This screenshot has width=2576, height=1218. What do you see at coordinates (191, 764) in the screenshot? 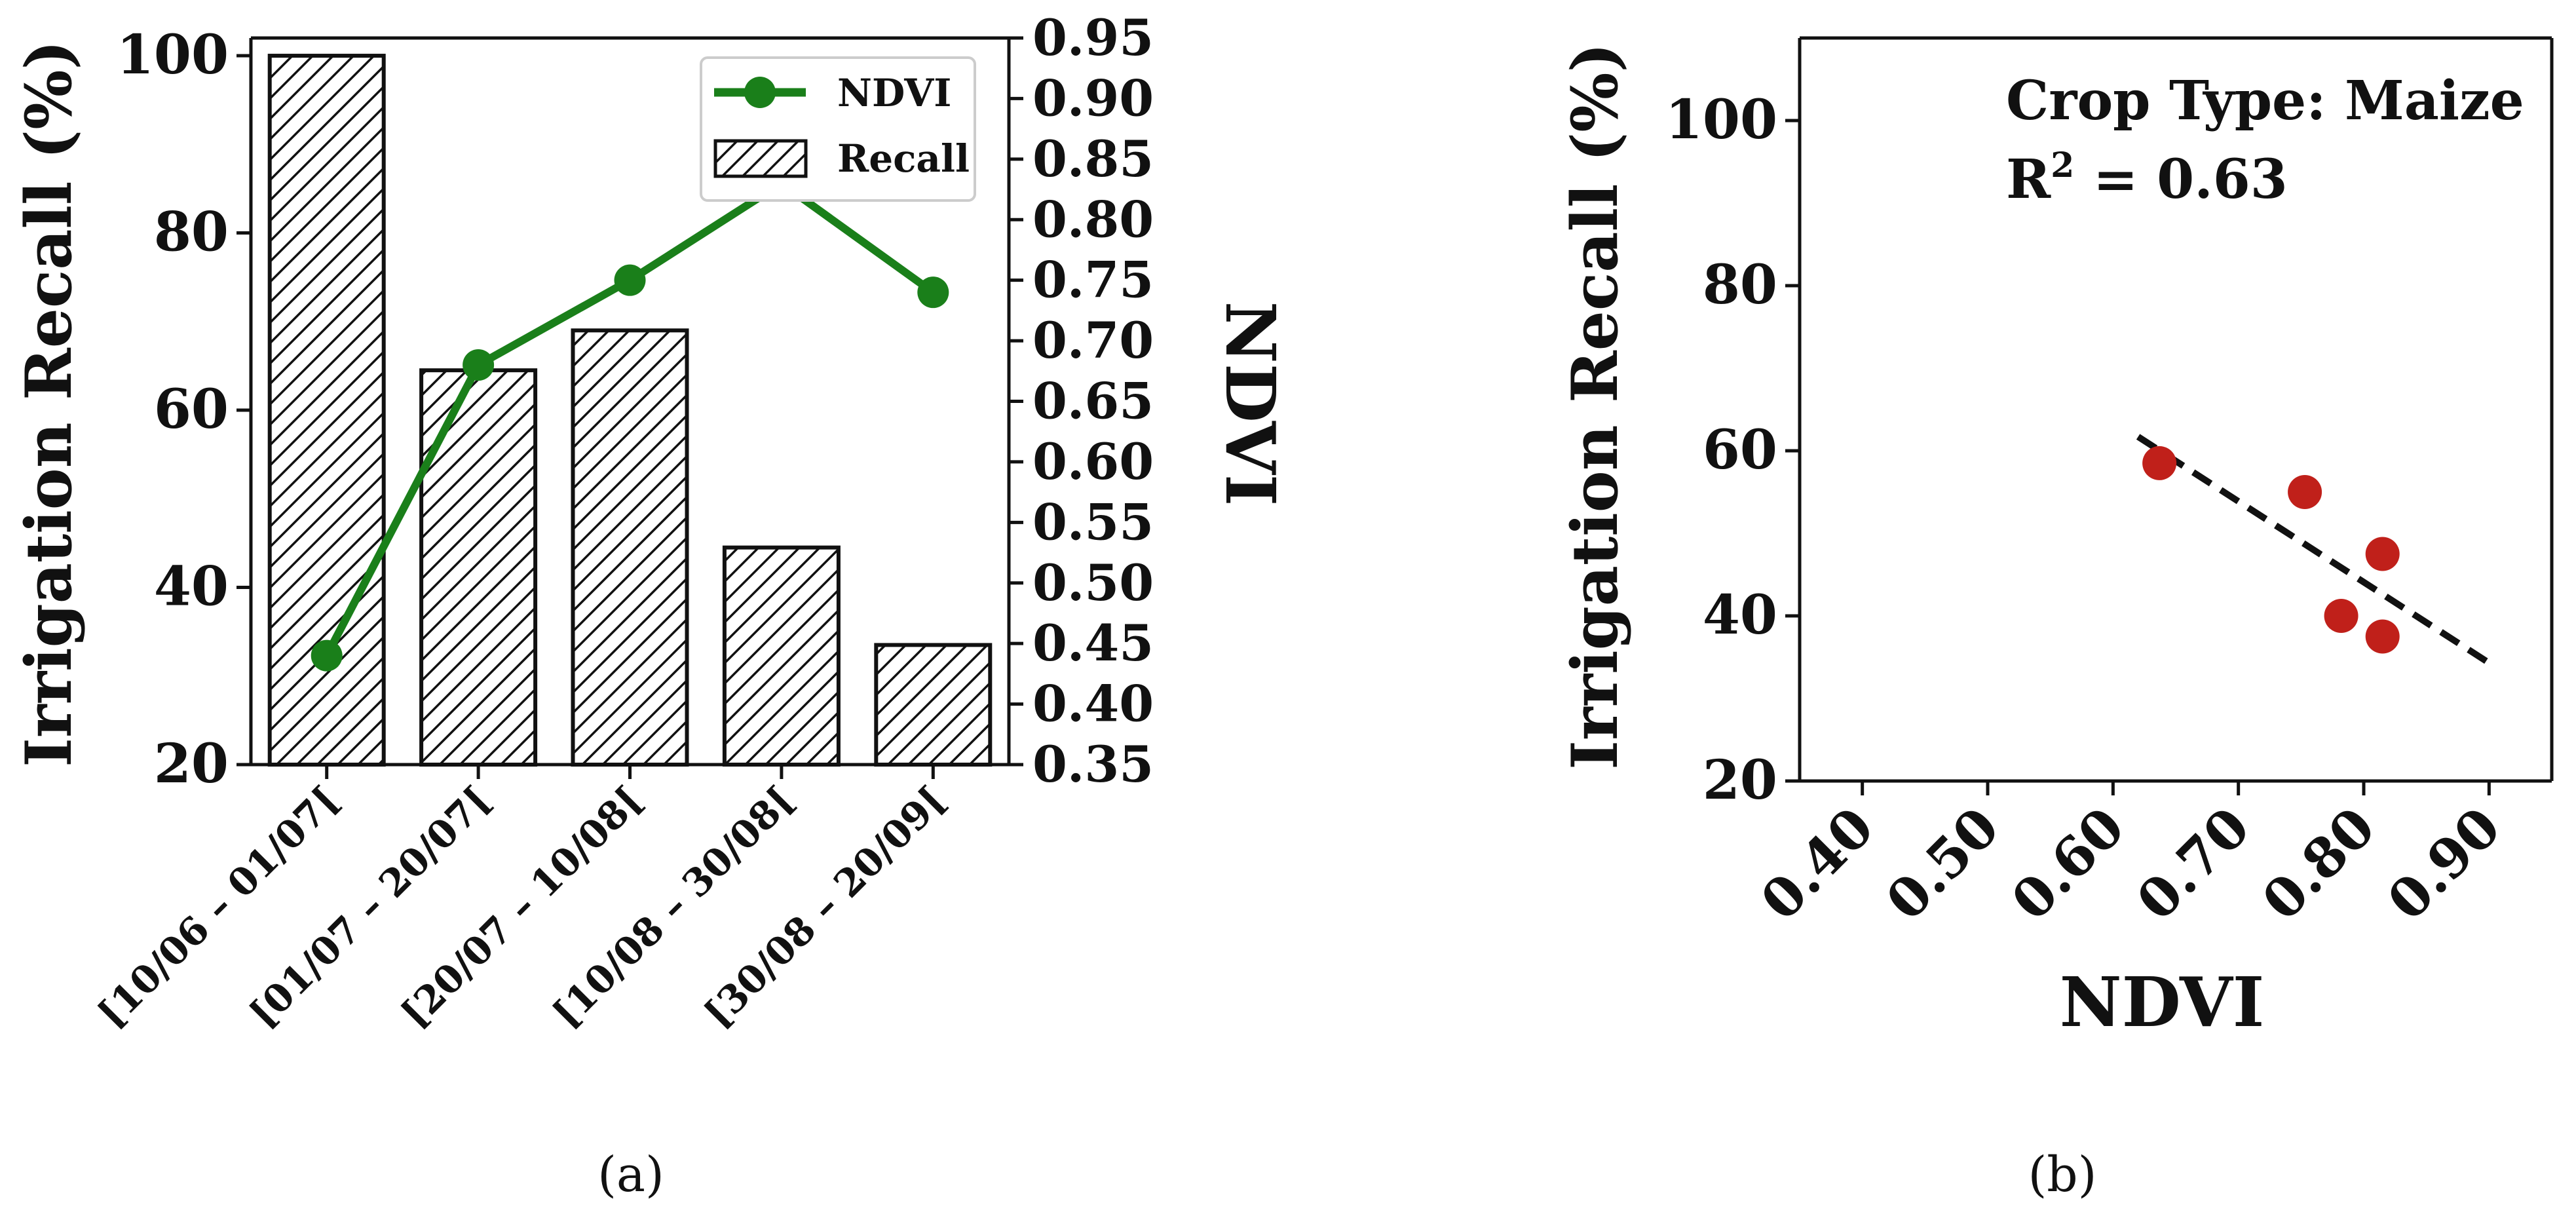
I see `a-left-tick-label: 20` at bounding box center [191, 764].